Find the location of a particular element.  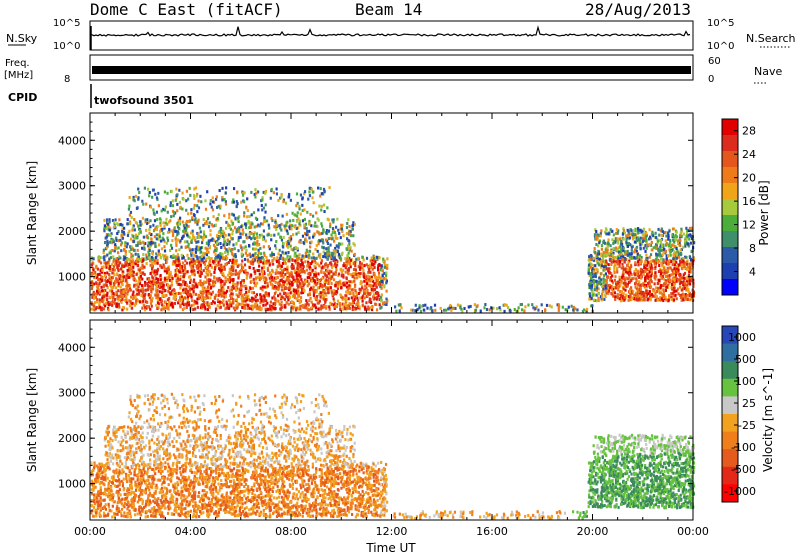

nsky-tick-top: 10^5 is located at coordinates (66, 23).